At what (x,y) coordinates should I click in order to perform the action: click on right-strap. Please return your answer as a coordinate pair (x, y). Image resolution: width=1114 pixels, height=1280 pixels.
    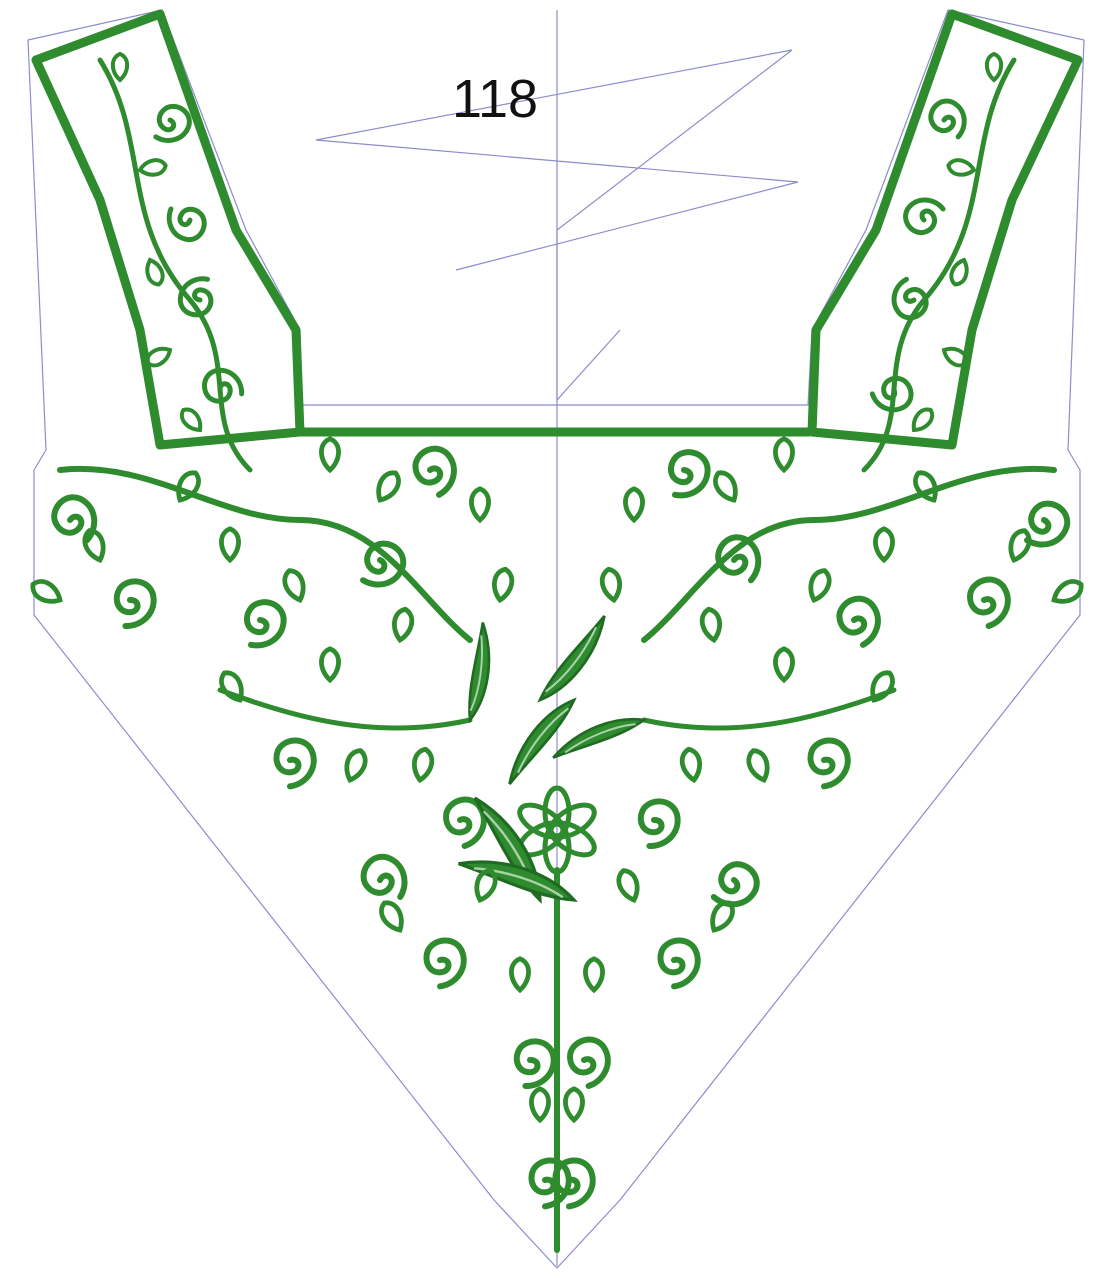
    Looking at the image, I should click on (945, 229).